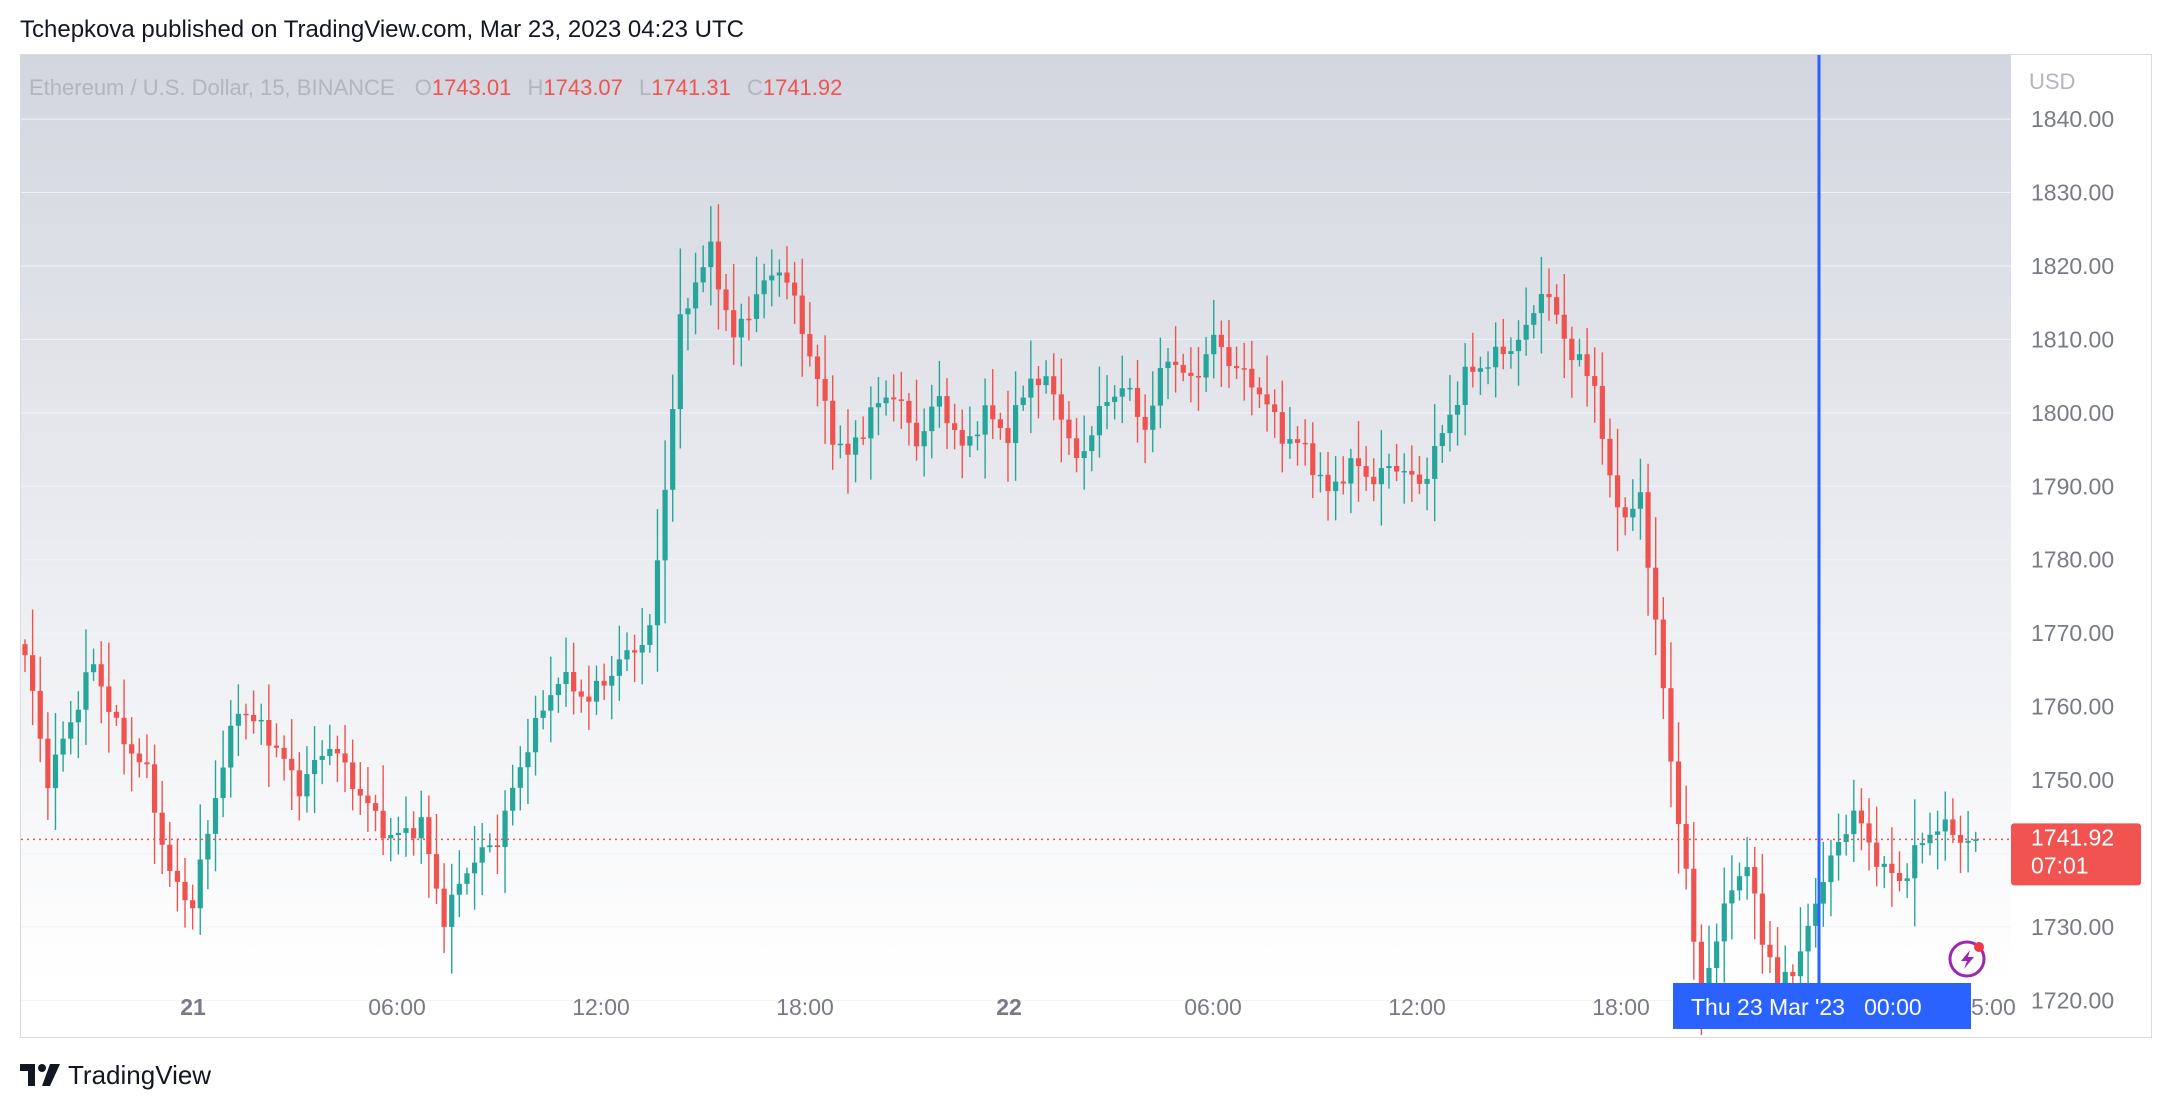  What do you see at coordinates (423, 87) in the screenshot?
I see `legend-open-label: O` at bounding box center [423, 87].